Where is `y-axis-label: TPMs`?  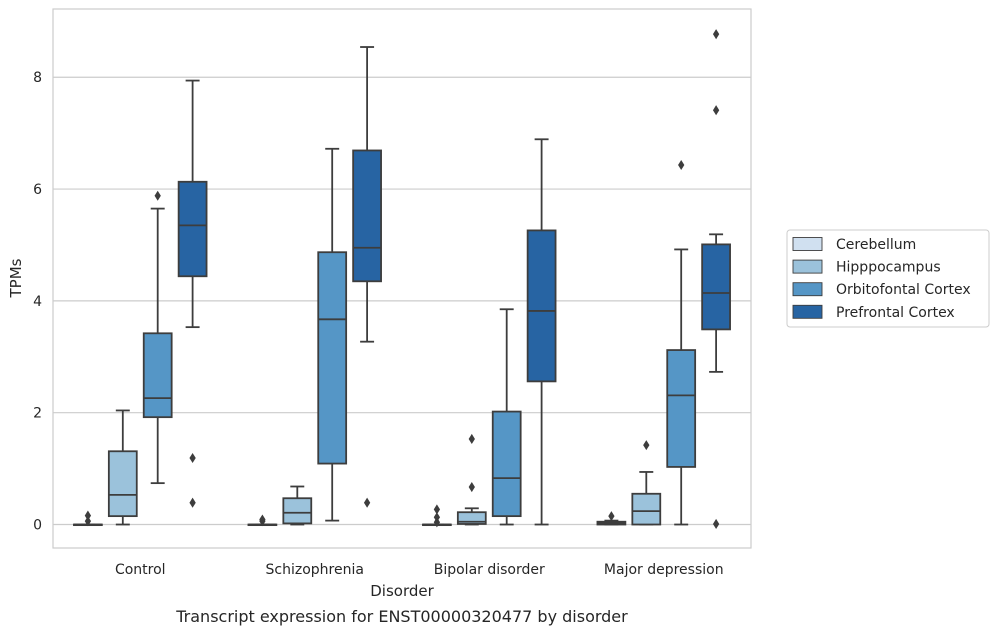
y-axis-label: TPMs is located at coordinates (16, 278).